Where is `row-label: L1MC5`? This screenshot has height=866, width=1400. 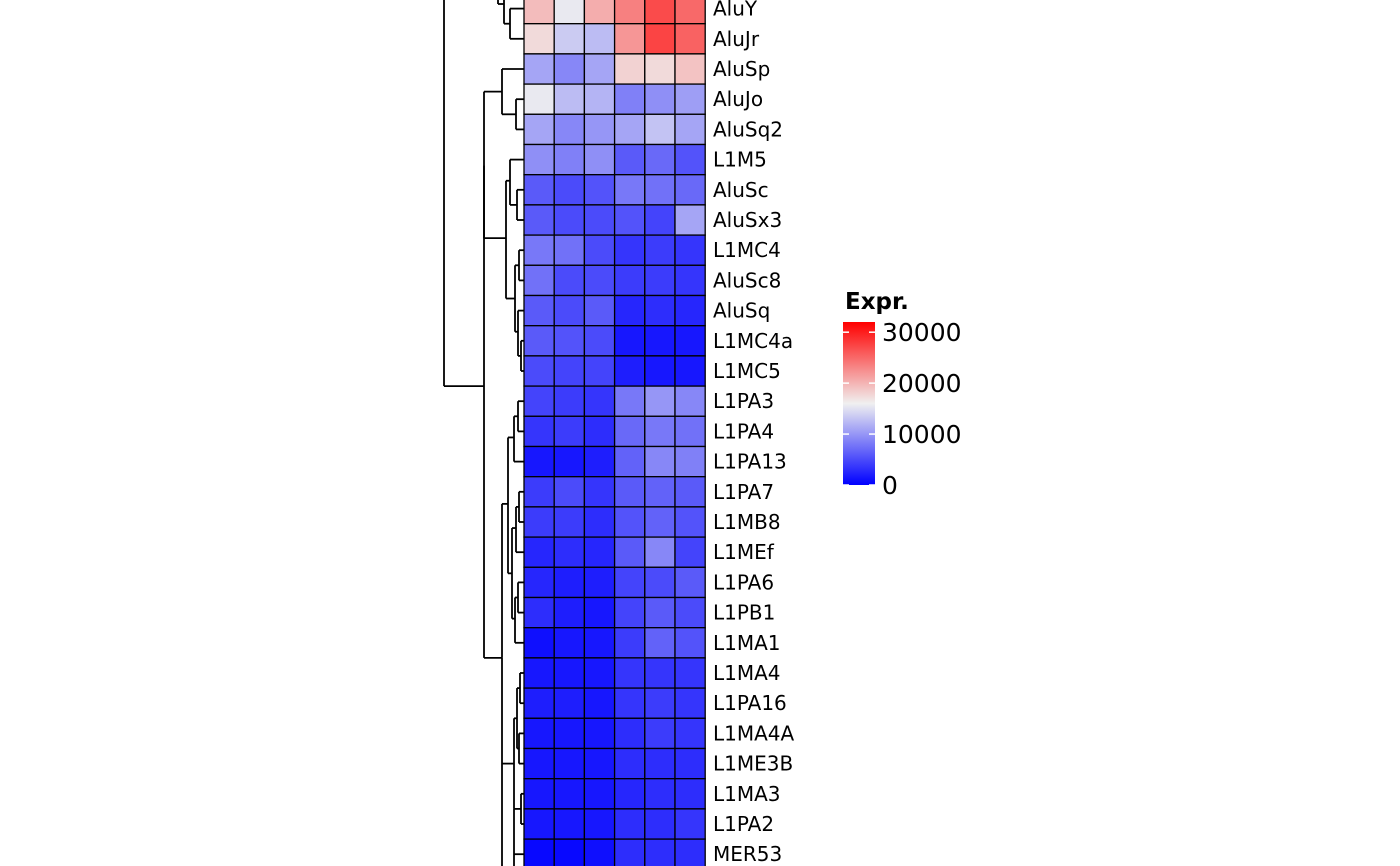 row-label: L1MC5 is located at coordinates (747, 371).